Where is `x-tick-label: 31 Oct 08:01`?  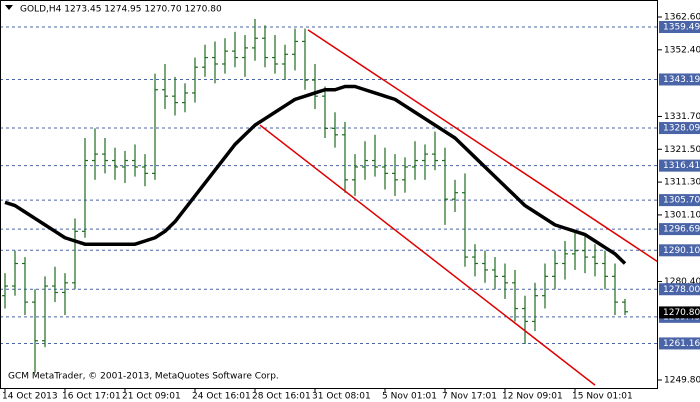
x-tick-label: 31 Oct 08:01 is located at coordinates (341, 397).